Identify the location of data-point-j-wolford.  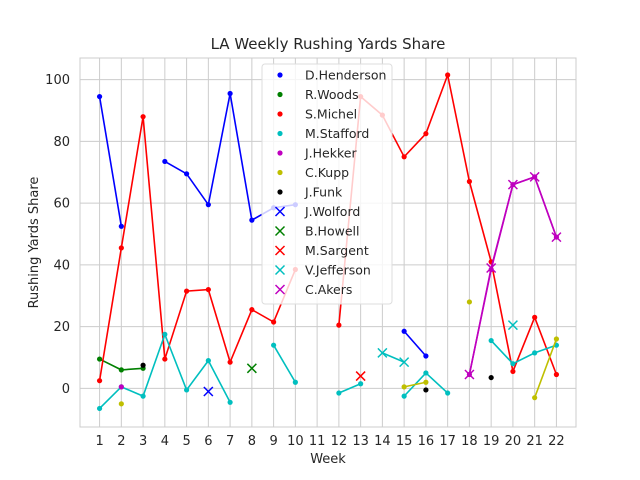
(208, 391).